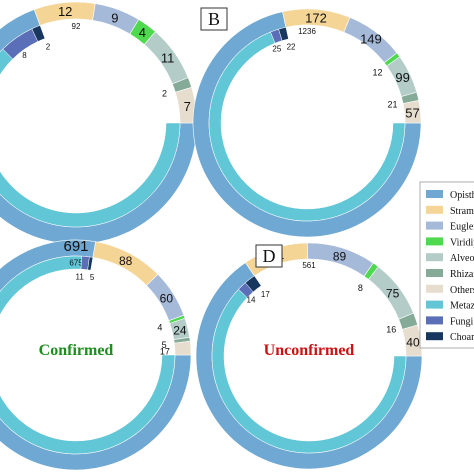 This screenshot has width=474, height=474. What do you see at coordinates (412, 112) in the screenshot?
I see `outer-value-label: 57` at bounding box center [412, 112].